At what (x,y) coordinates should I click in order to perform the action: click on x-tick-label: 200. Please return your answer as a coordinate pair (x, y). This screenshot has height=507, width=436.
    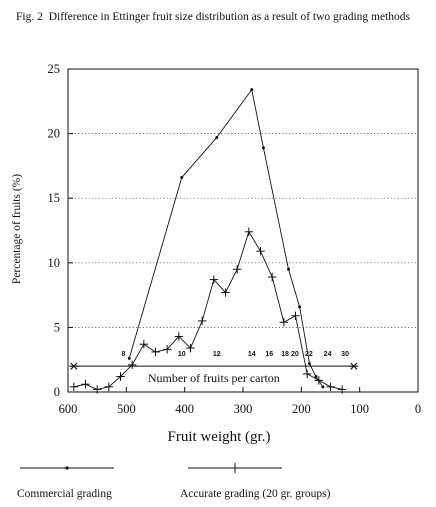
    Looking at the image, I should click on (301, 409).